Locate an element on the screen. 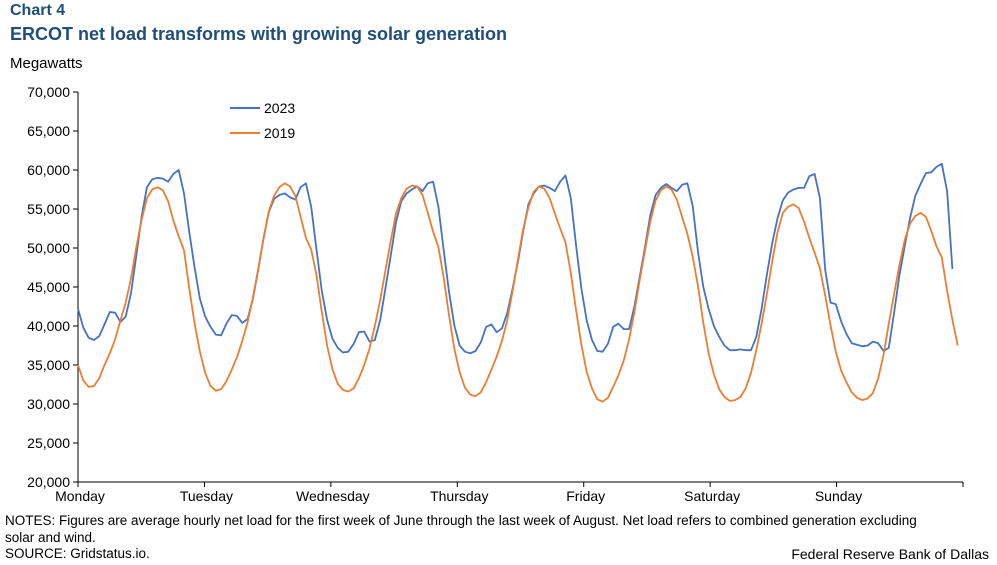 The height and width of the screenshot is (565, 997). y-tick-label: 50,000 is located at coordinates (48, 248).